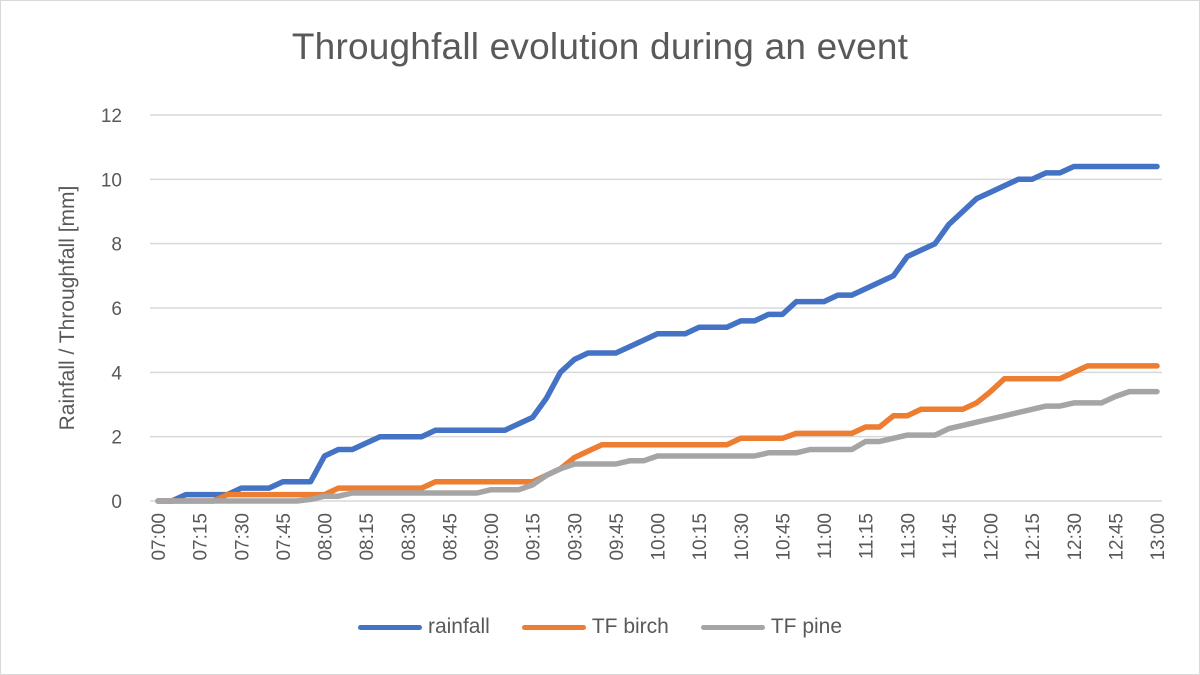 Image resolution: width=1200 pixels, height=675 pixels. Describe the element at coordinates (492, 537) in the screenshot. I see `x-tick-label: 09:00` at that location.